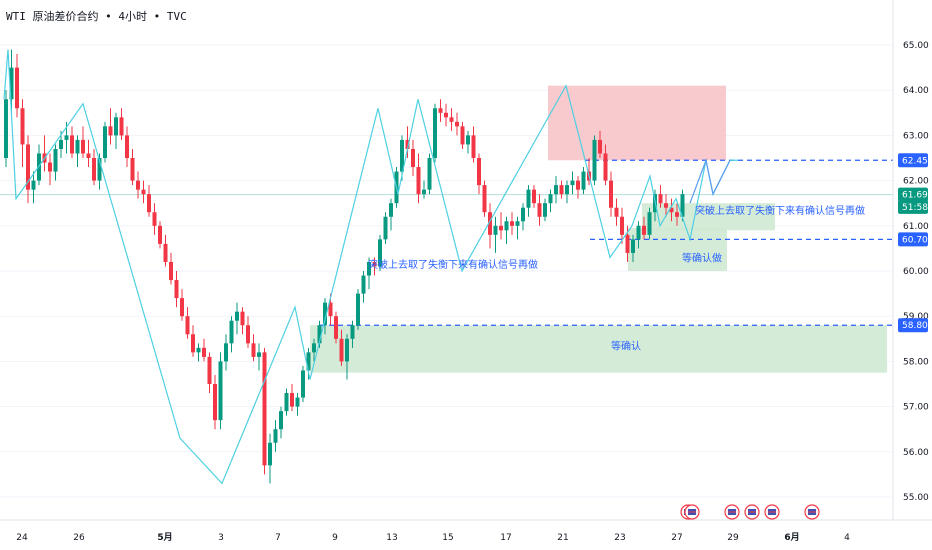 The height and width of the screenshot is (550, 932). What do you see at coordinates (915, 196) in the screenshot?
I see `last-price-label: 61.69` at bounding box center [915, 196].